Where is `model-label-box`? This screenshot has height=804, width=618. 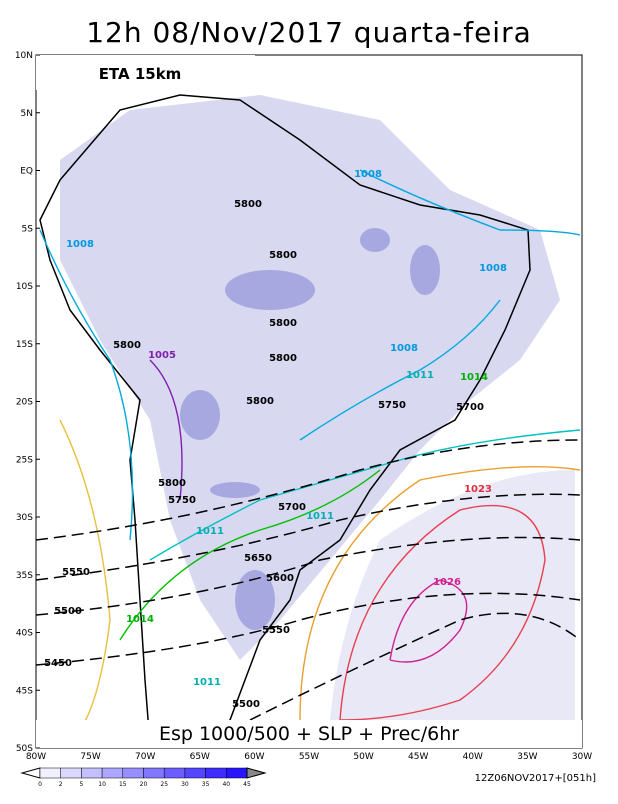
model-label-box is located at coordinates (145, 72).